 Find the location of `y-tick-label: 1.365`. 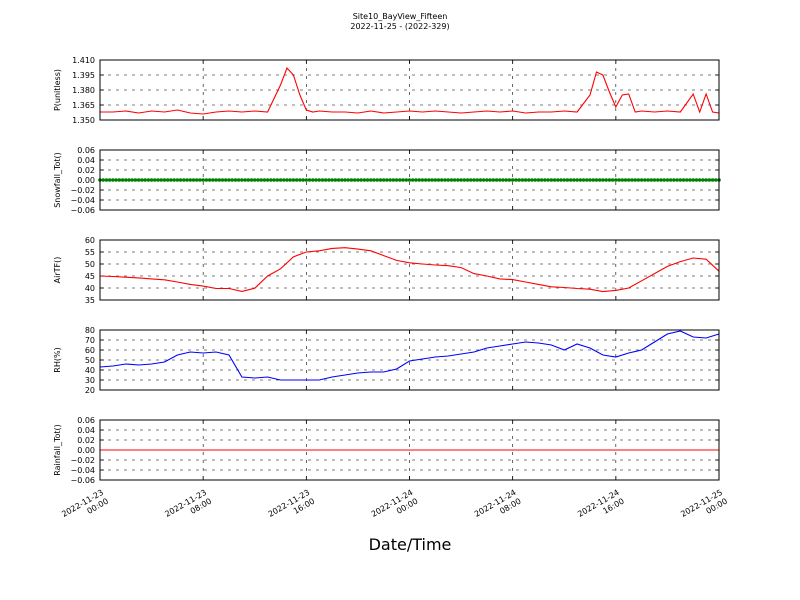

y-tick-label: 1.365 is located at coordinates (83, 105).